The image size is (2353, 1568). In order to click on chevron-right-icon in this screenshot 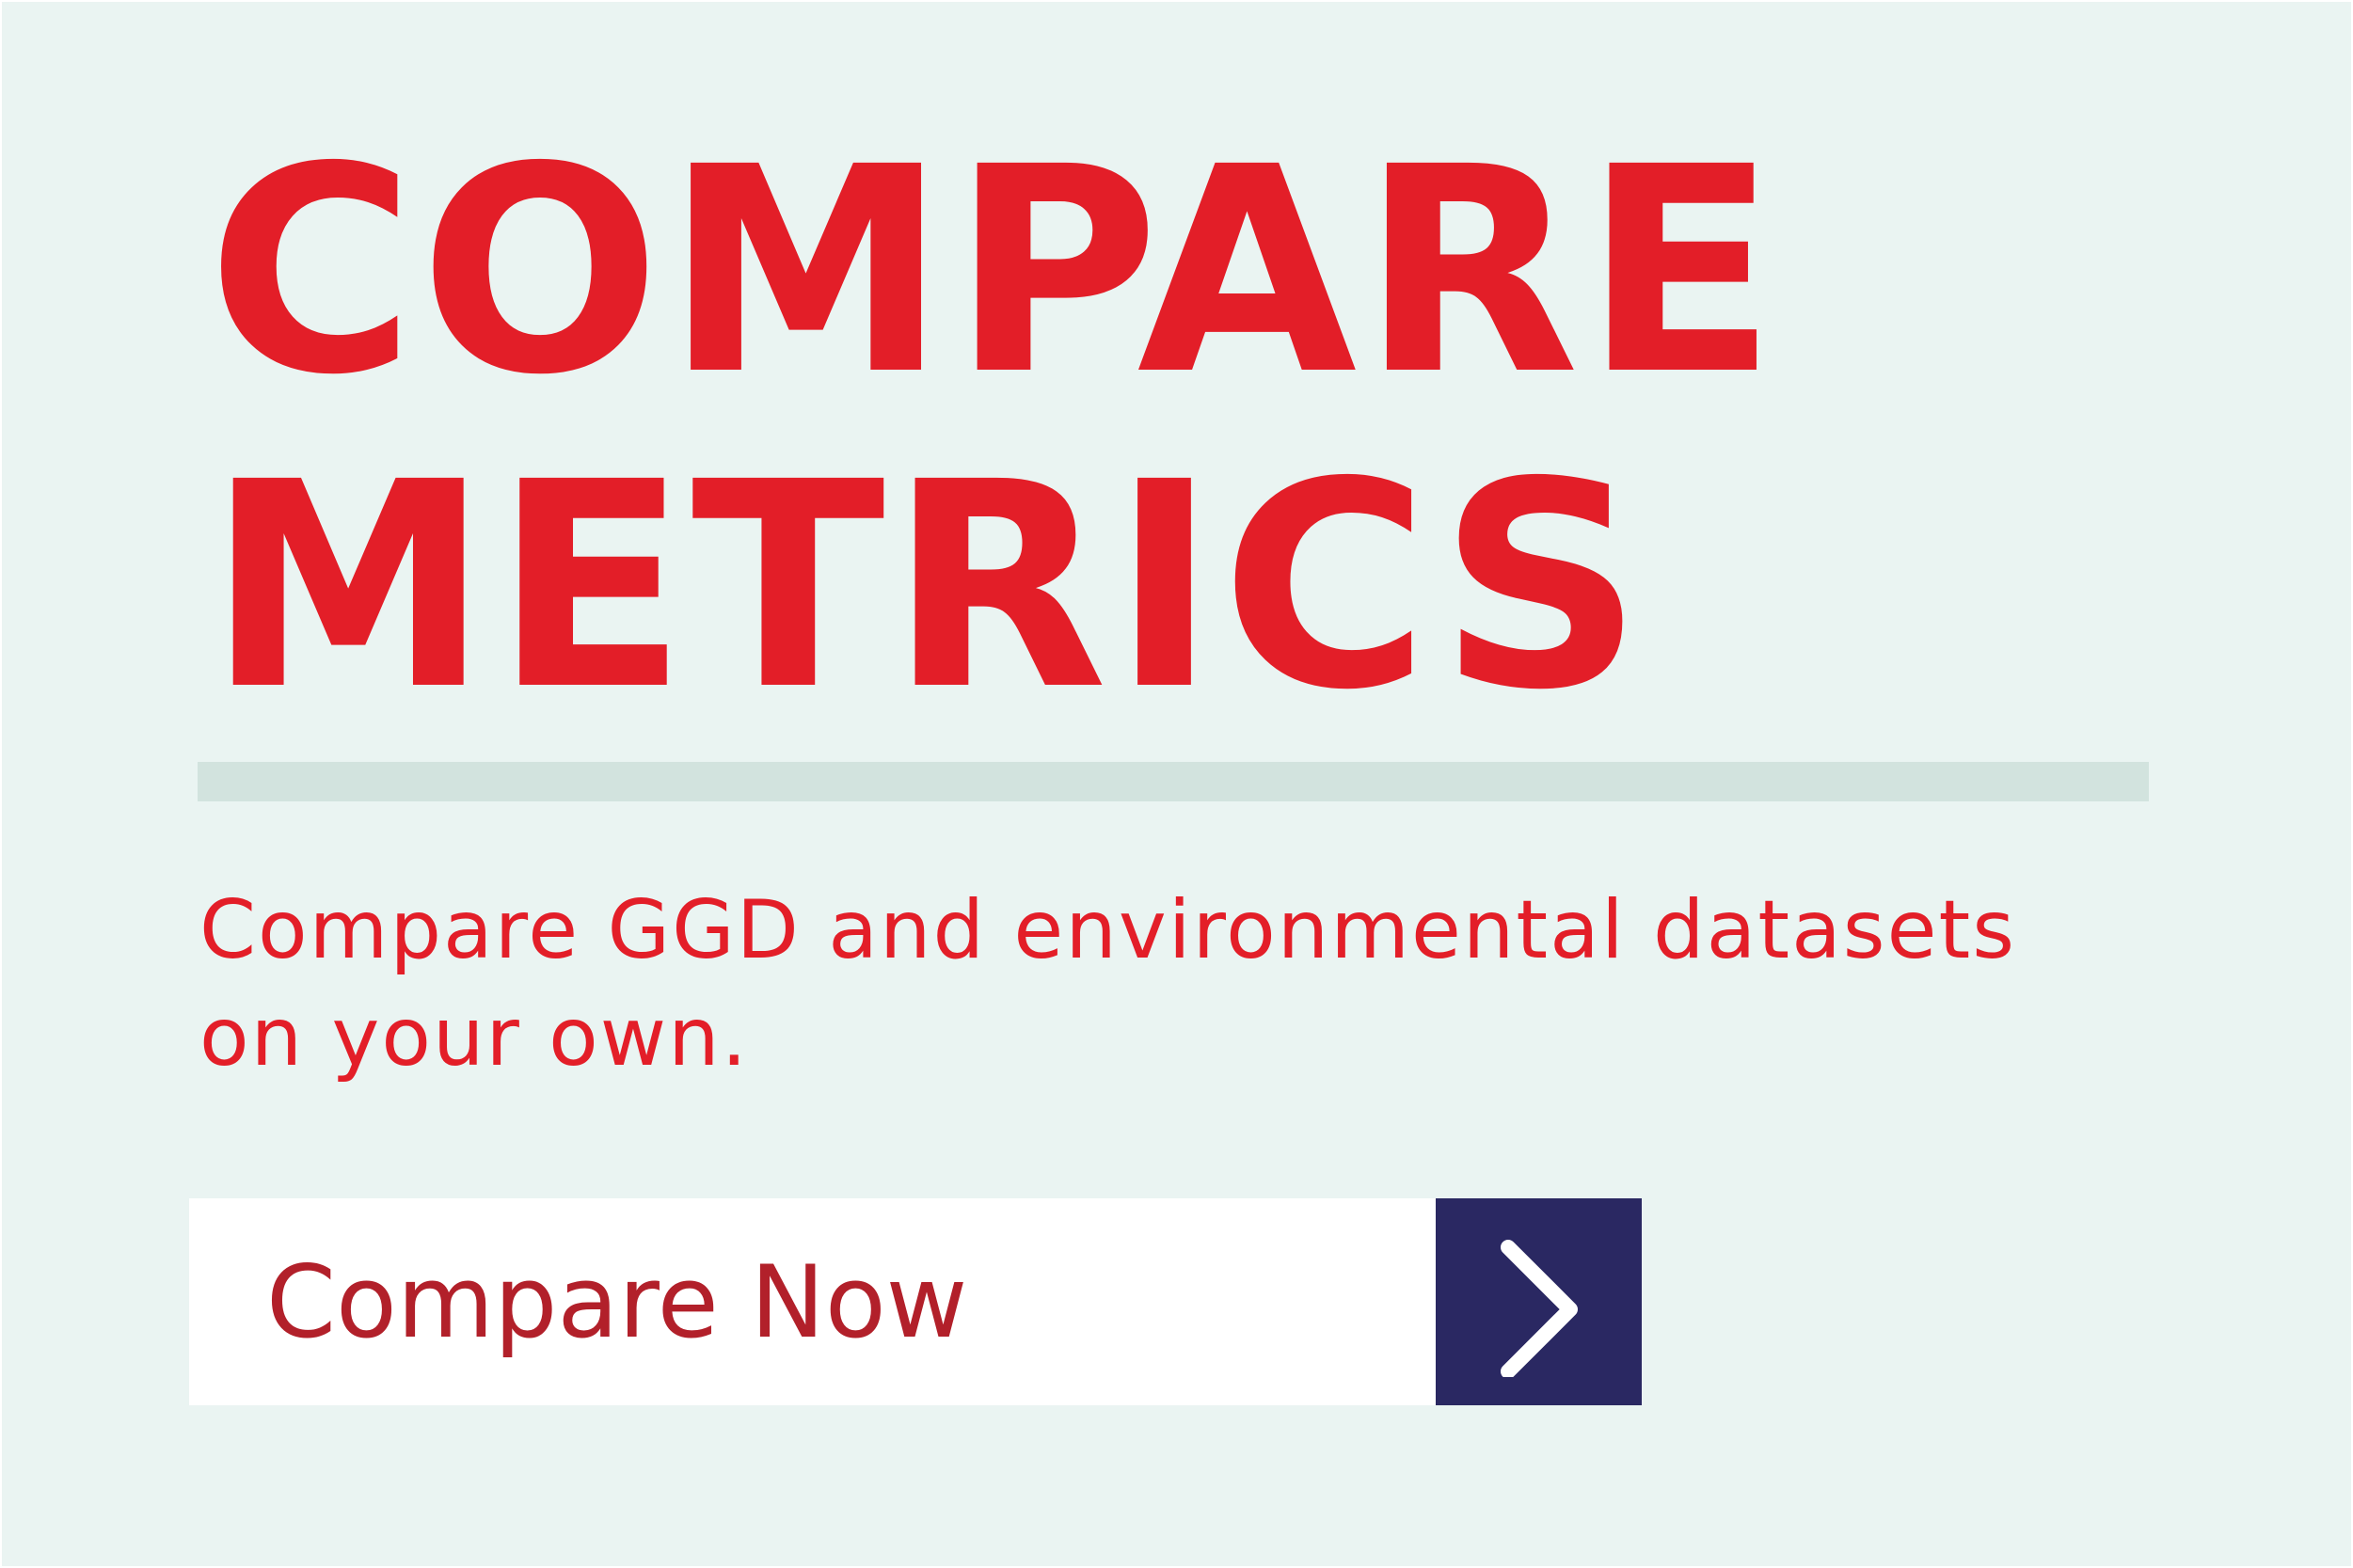, I will do `click(1539, 1308)`.